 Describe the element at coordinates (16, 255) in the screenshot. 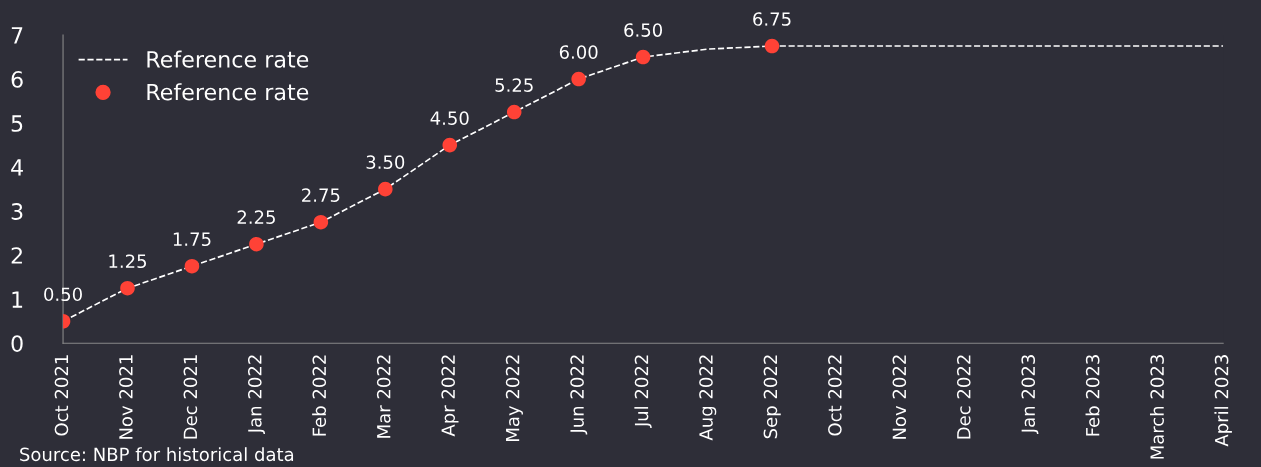

I see `y-tick-label: 2` at that location.